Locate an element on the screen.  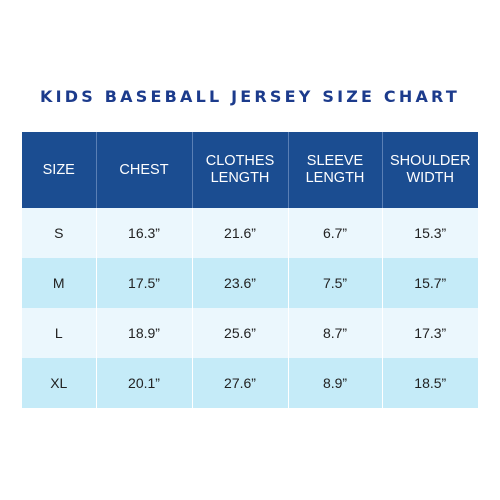
column-header-text: CHEST is located at coordinates (144, 169).